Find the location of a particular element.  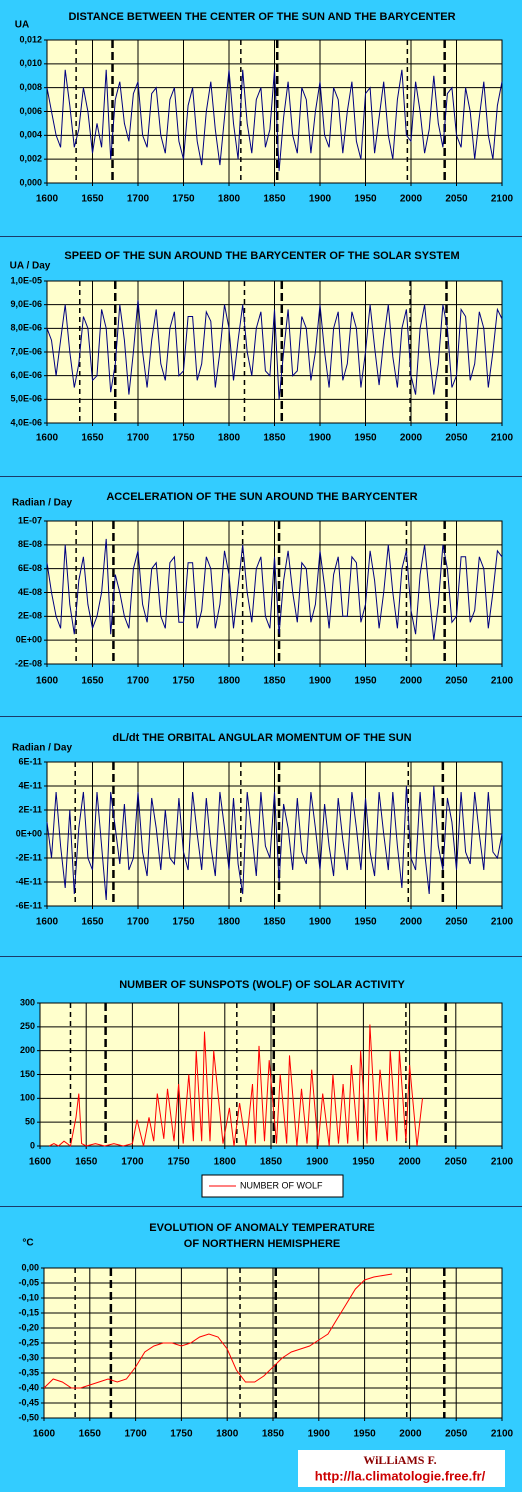

legend-box is located at coordinates (272, 1186).